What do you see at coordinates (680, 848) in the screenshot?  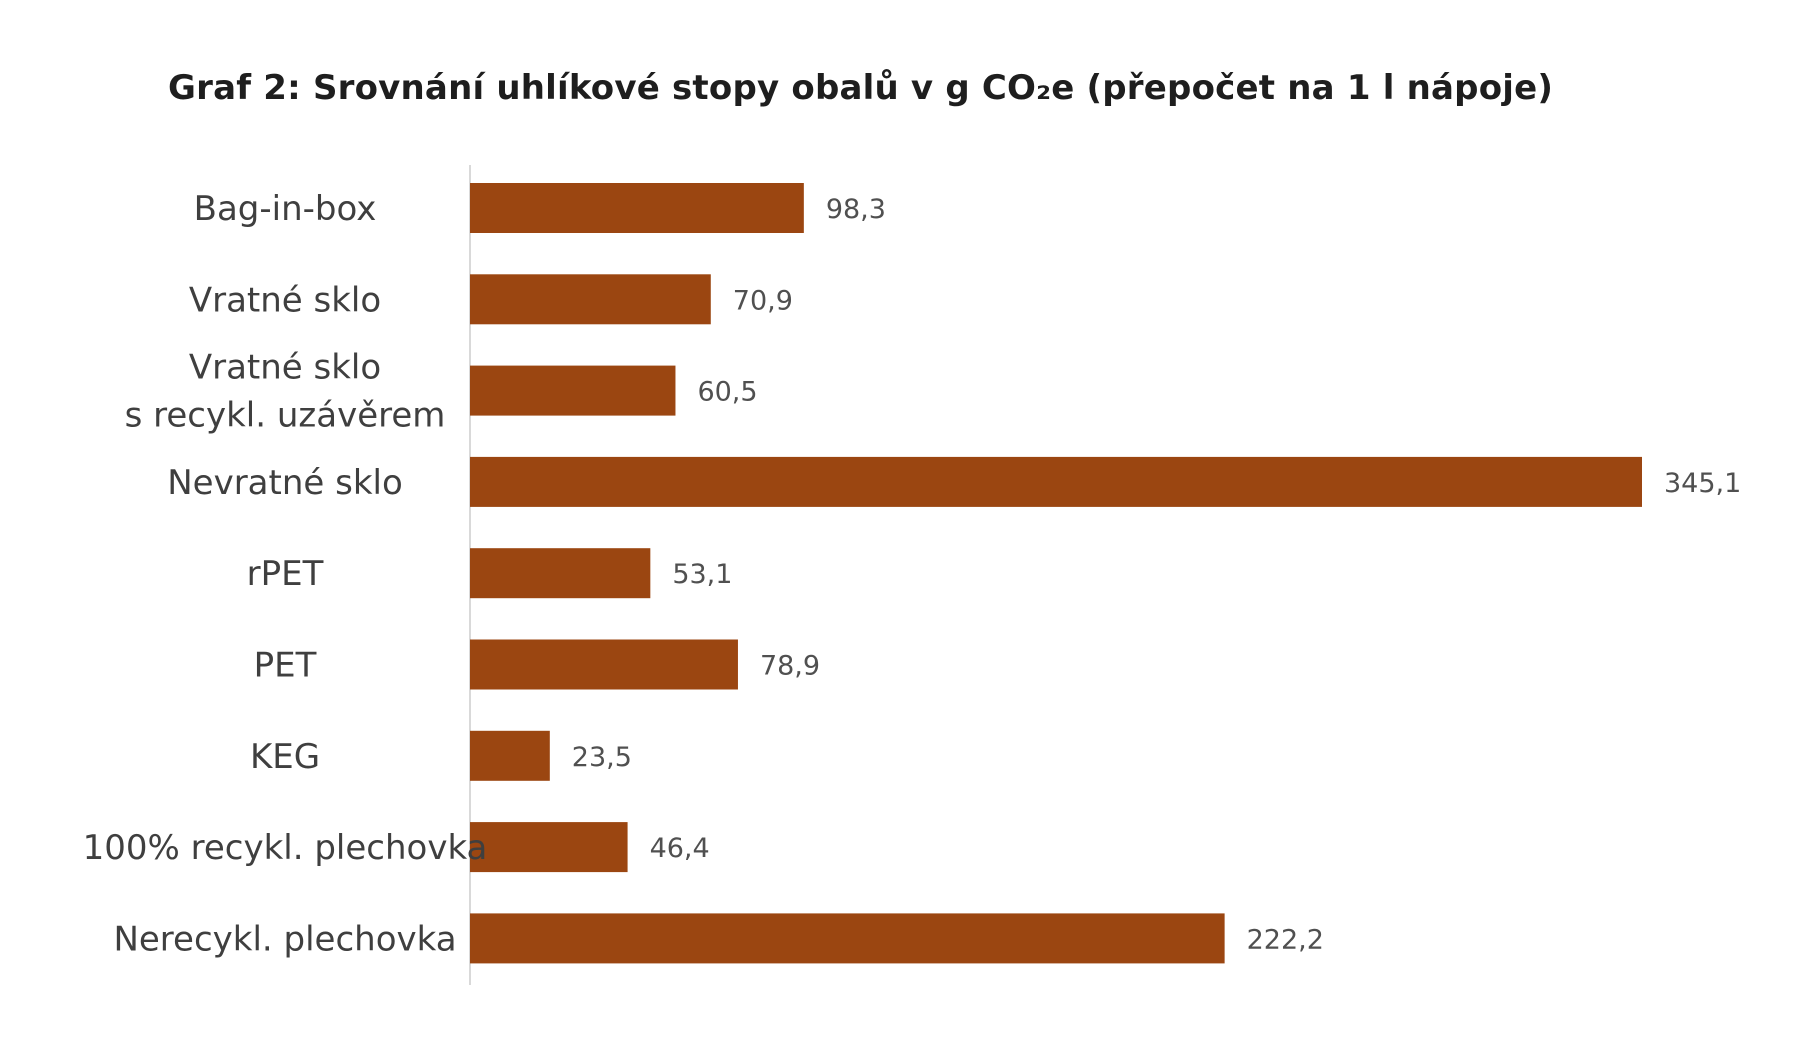 I see `value-label: 46,4` at bounding box center [680, 848].